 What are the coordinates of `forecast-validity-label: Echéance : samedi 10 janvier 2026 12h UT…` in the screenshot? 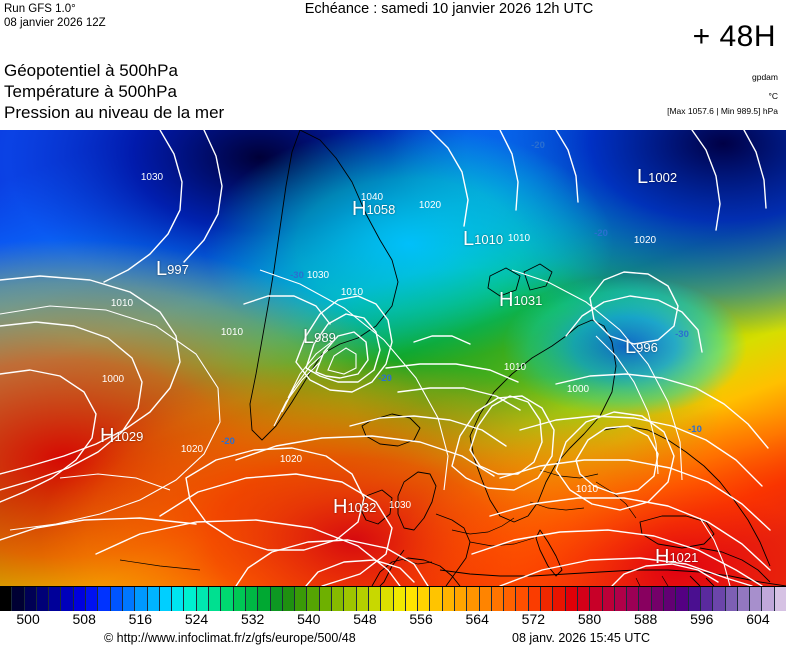 It's located at (449, 9).